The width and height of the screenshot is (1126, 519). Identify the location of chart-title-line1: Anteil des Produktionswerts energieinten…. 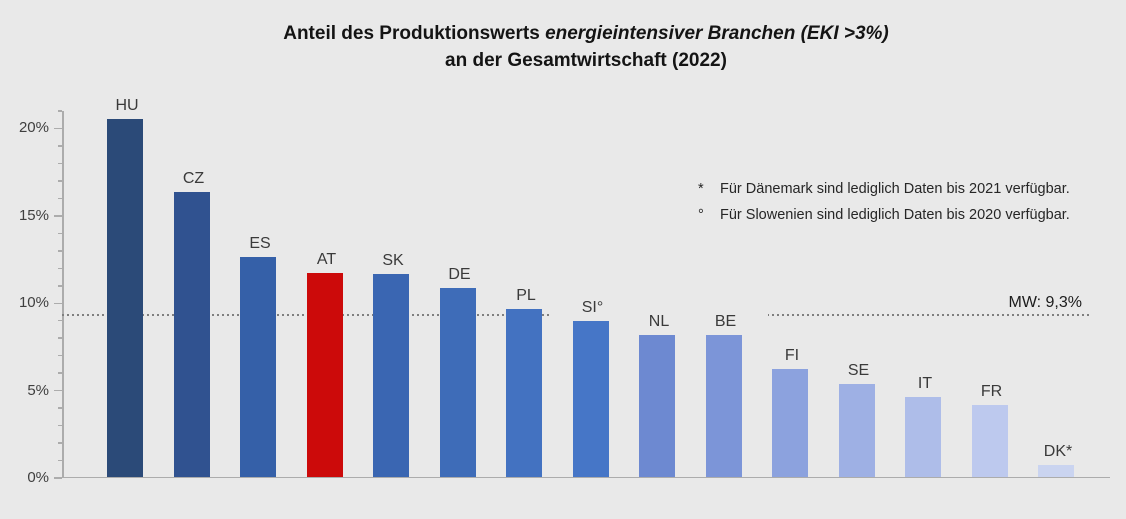
(586, 33).